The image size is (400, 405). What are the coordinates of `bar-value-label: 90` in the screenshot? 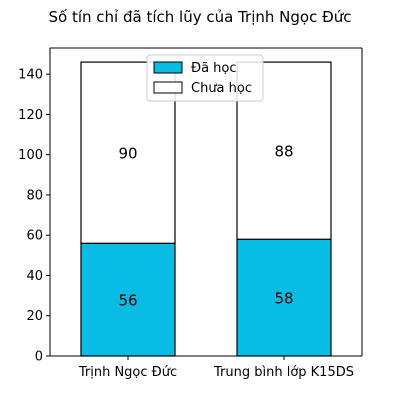 It's located at (127, 154).